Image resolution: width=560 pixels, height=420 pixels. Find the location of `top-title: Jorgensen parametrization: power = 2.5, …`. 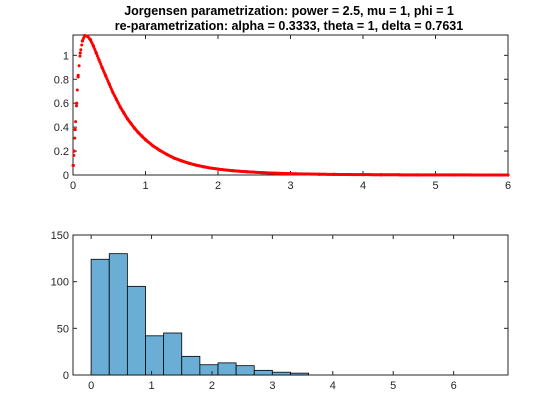

top-title: Jorgensen parametrization: power = 2.5, … is located at coordinates (289, 11).